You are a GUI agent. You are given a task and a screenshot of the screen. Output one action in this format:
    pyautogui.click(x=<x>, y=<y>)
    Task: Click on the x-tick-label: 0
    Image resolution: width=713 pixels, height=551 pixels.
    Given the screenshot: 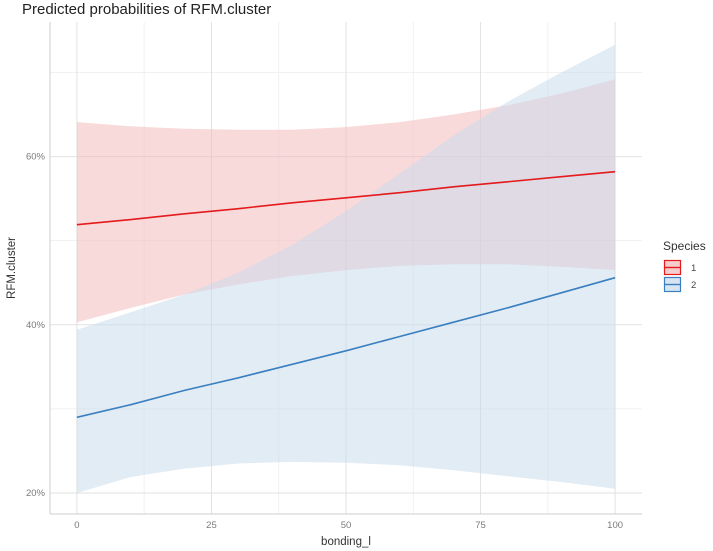 What is the action you would take?
    pyautogui.click(x=76, y=525)
    